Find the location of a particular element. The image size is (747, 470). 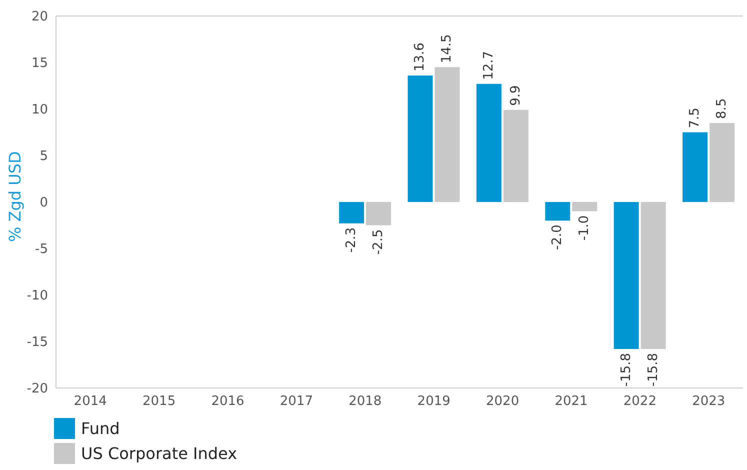

y-tick-label: -15 is located at coordinates (37, 342).